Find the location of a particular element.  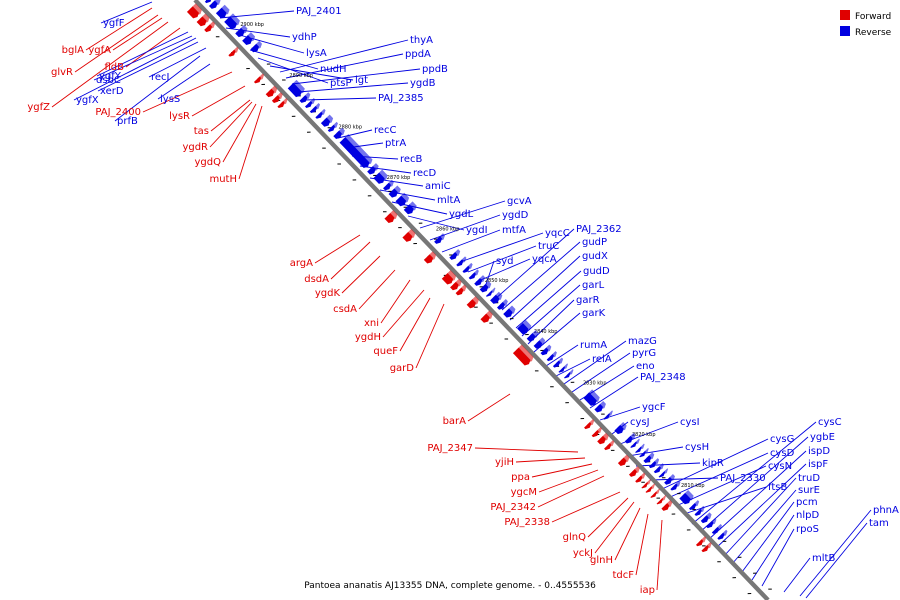

reverse-gene-label: cysG is located at coordinates (782, 439).